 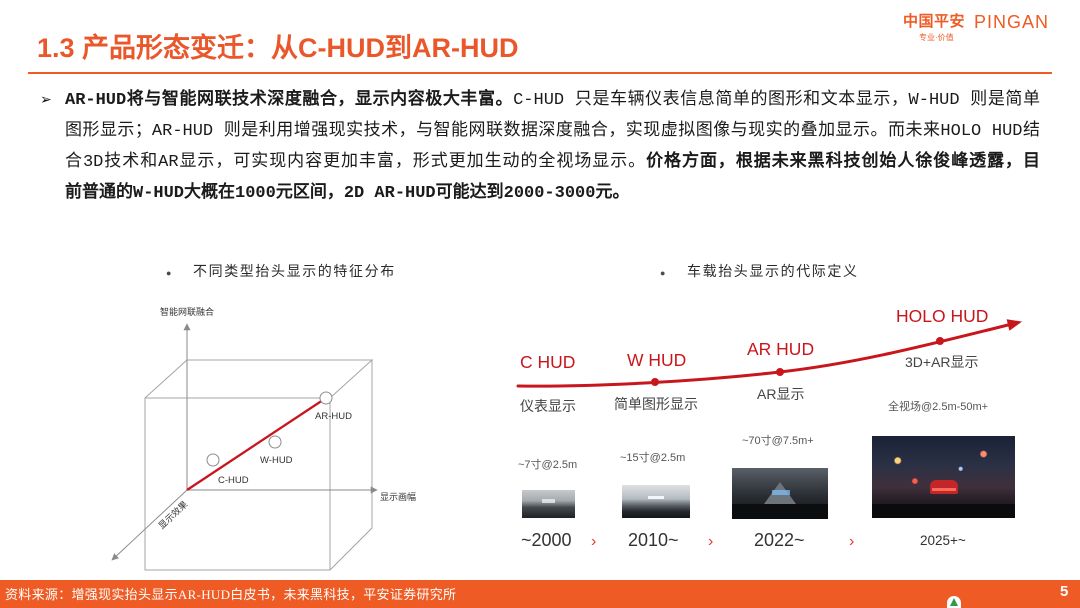 I want to click on c-hud-label: C-HUD, so click(x=233, y=480).